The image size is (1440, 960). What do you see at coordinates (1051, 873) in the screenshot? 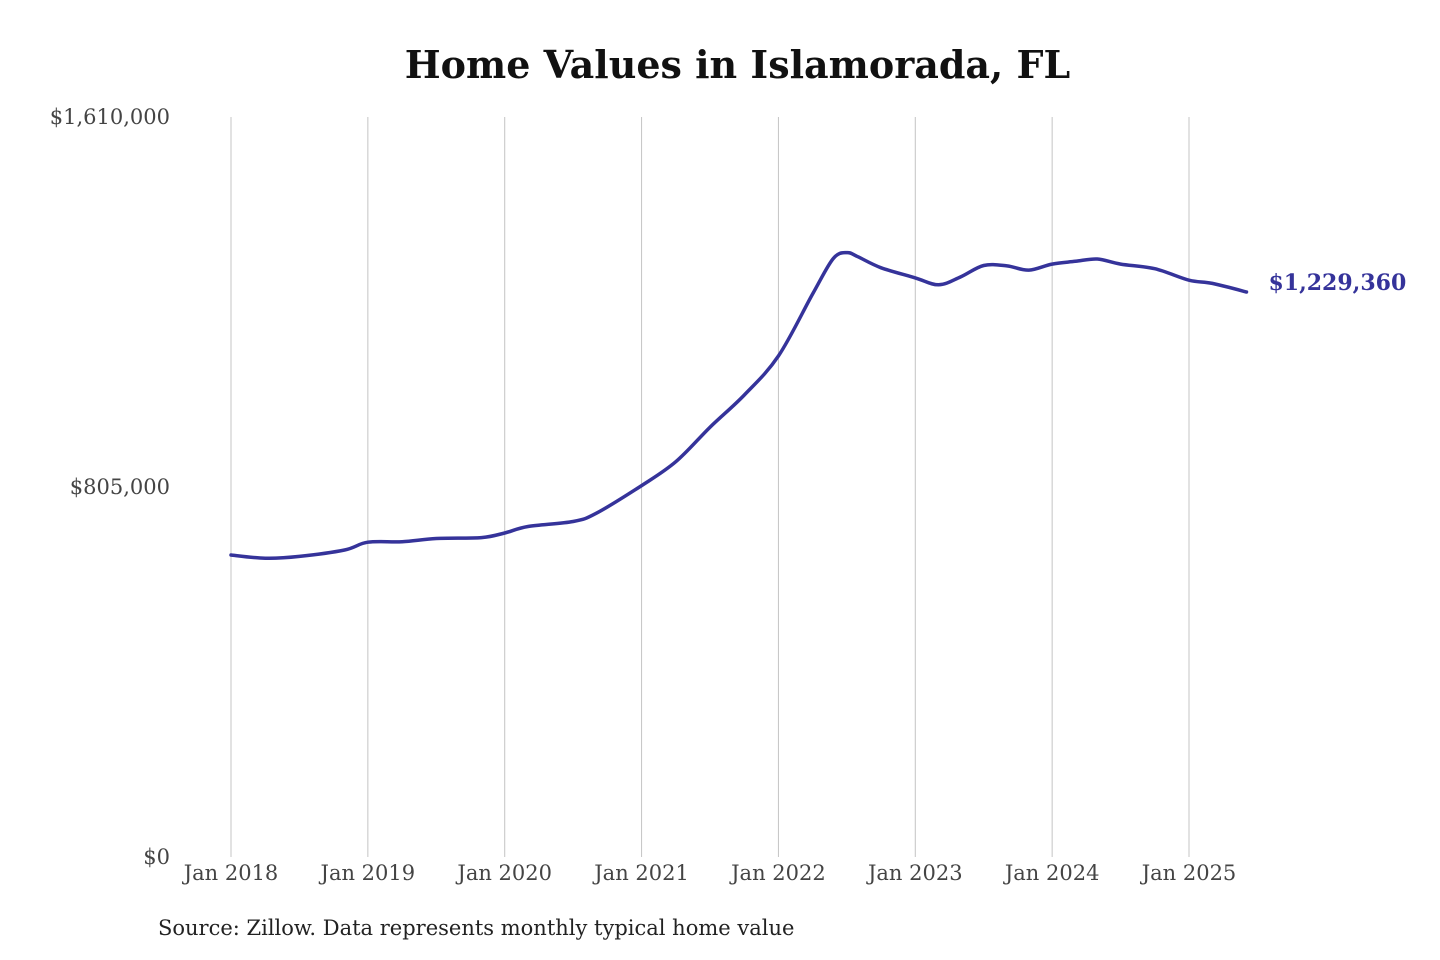
I see `x-tick-label: Jan 2024` at bounding box center [1051, 873].